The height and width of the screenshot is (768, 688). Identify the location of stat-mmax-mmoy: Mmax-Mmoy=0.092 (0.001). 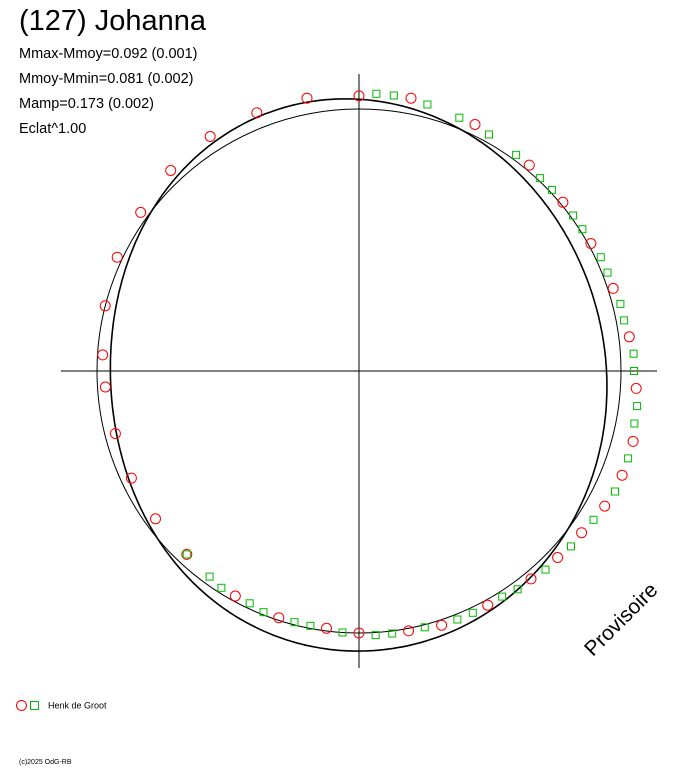
(108, 54).